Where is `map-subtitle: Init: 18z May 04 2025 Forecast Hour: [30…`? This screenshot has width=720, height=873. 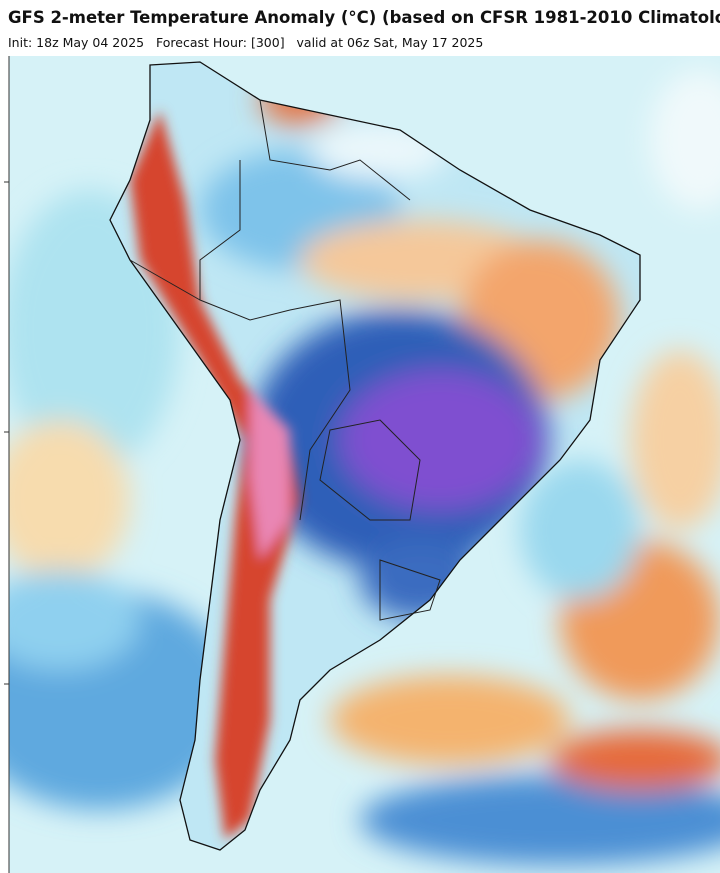 map-subtitle: Init: 18z May 04 2025 Forecast Hour: [30… is located at coordinates (246, 42).